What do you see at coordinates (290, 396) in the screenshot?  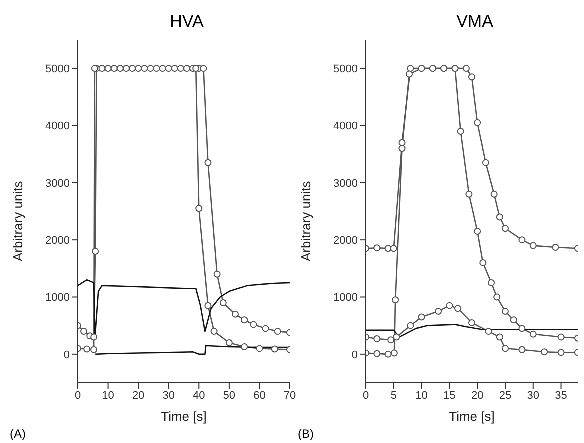 I see `x-tick-label: 70` at bounding box center [290, 396].